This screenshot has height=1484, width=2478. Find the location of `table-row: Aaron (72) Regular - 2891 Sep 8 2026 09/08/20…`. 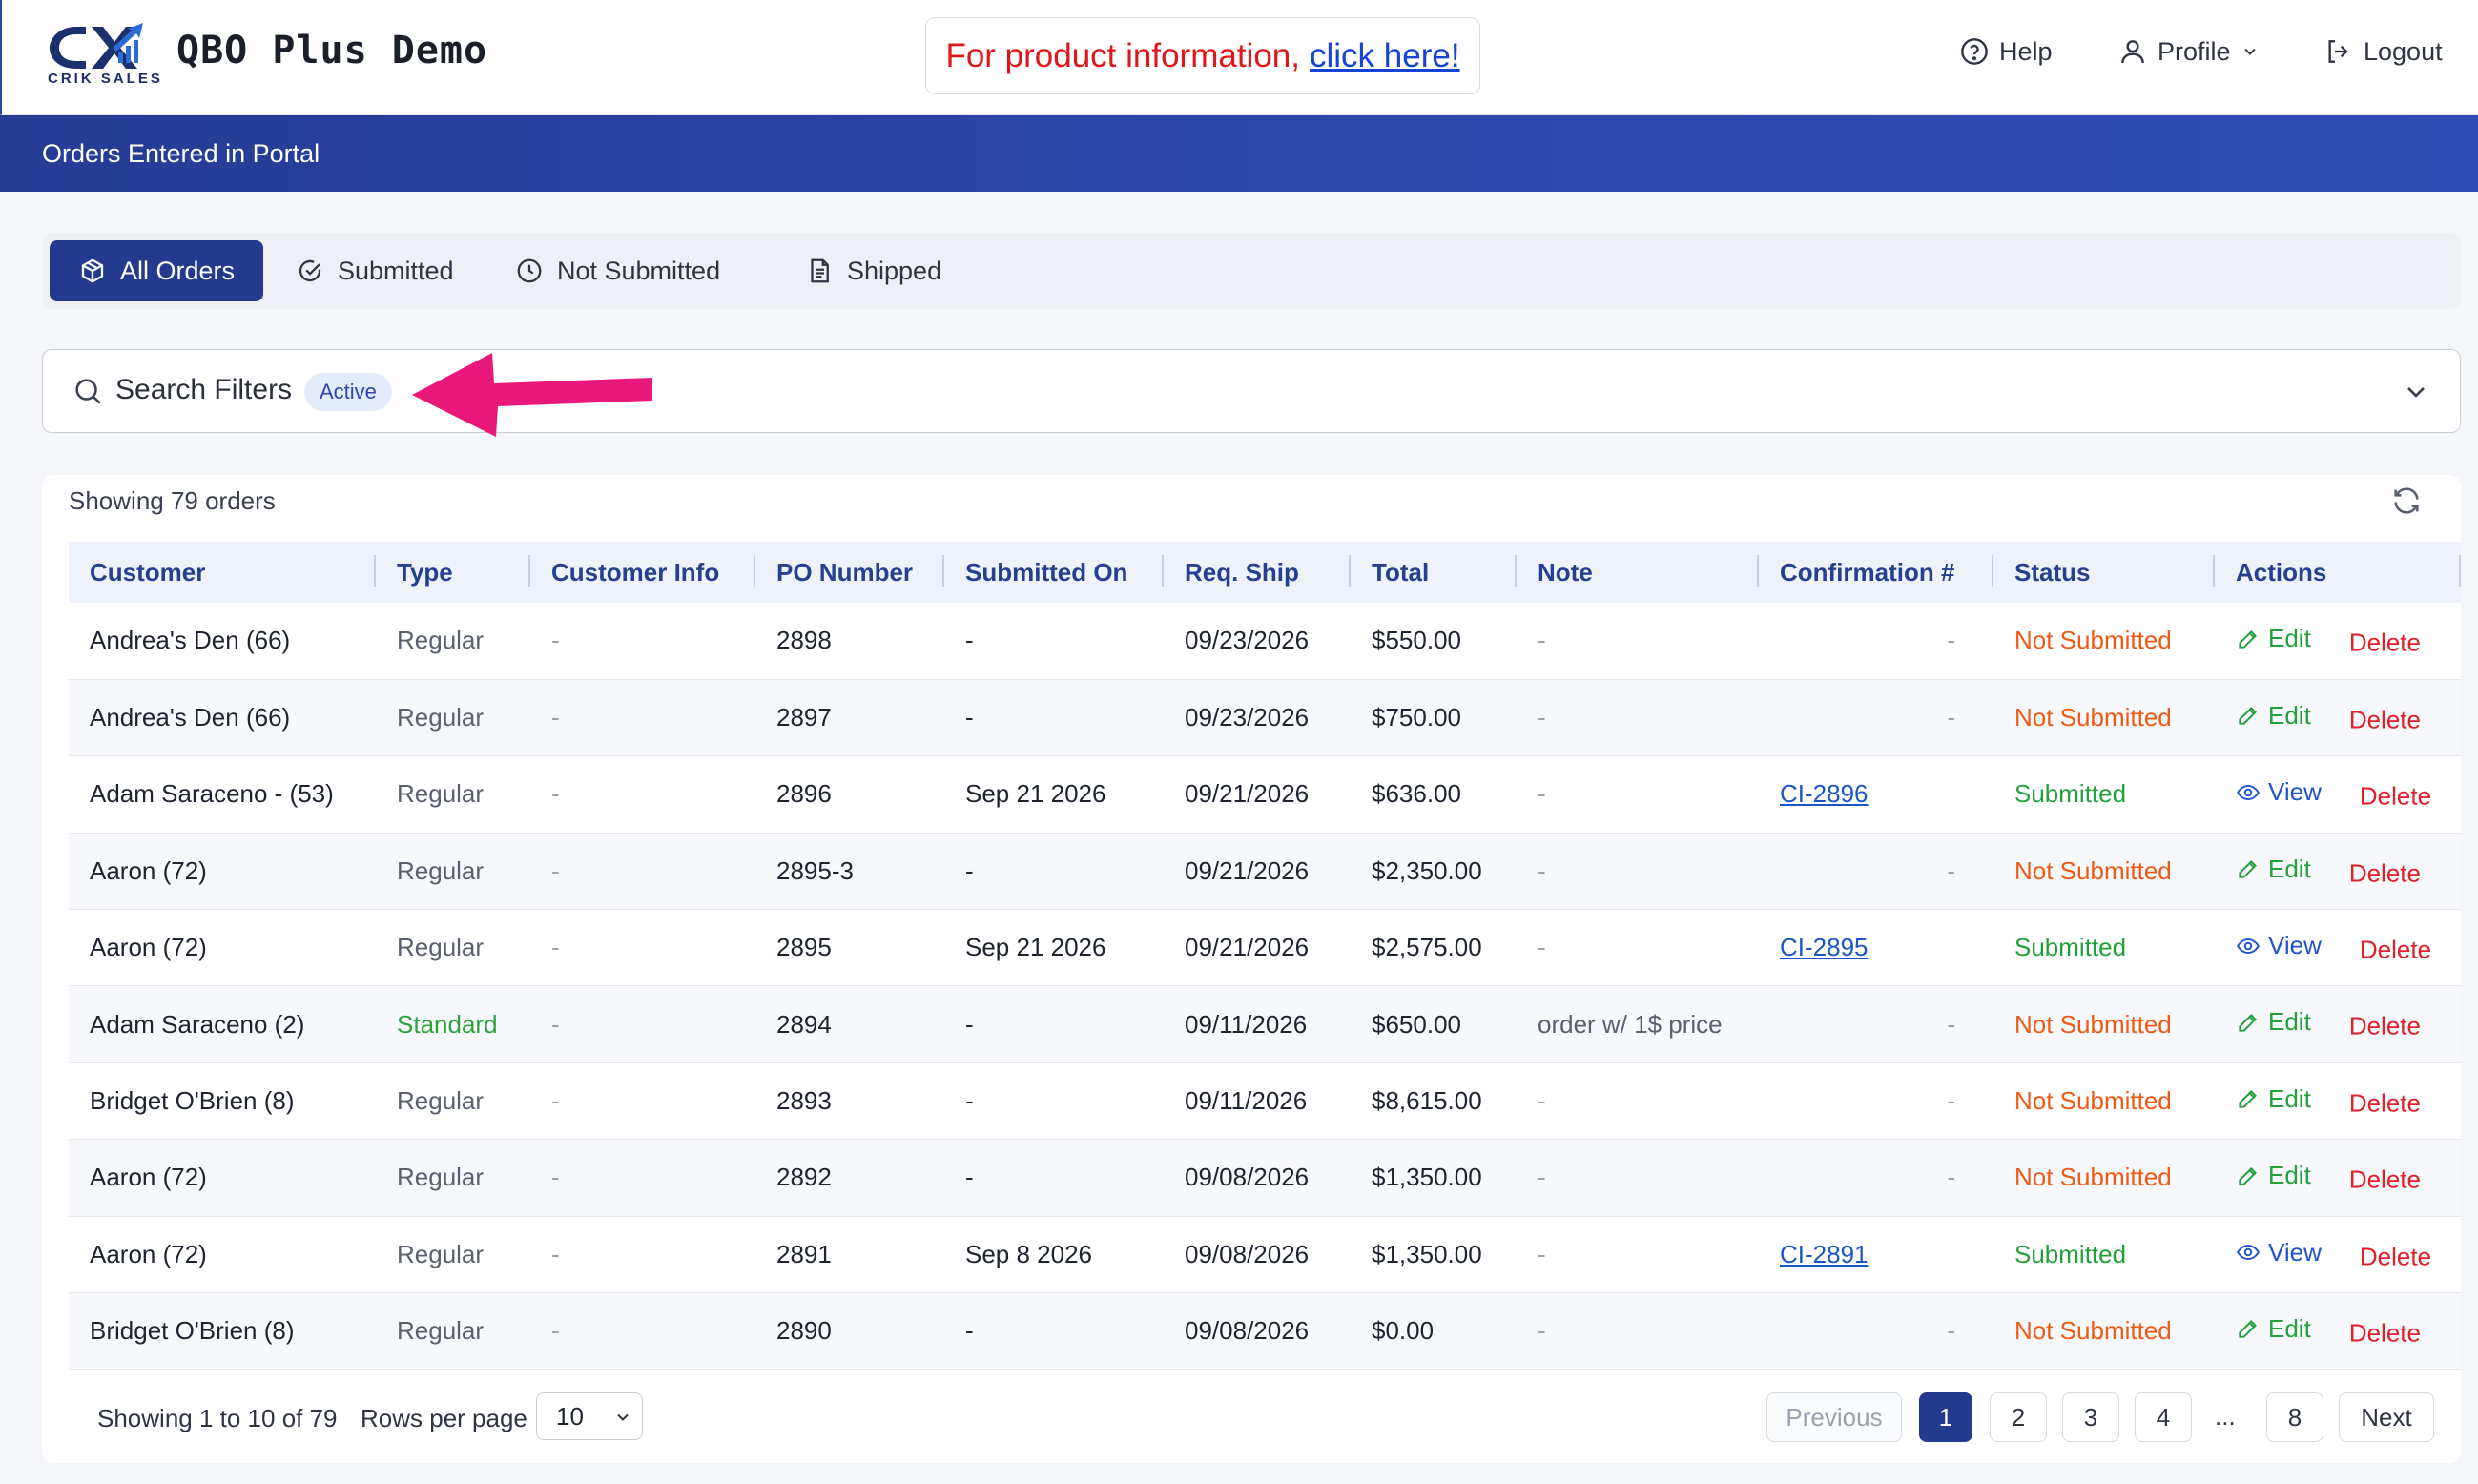

table-row: Aaron (72) Regular - 2891 Sep 8 2026 09/08/20… is located at coordinates (1265, 1254).